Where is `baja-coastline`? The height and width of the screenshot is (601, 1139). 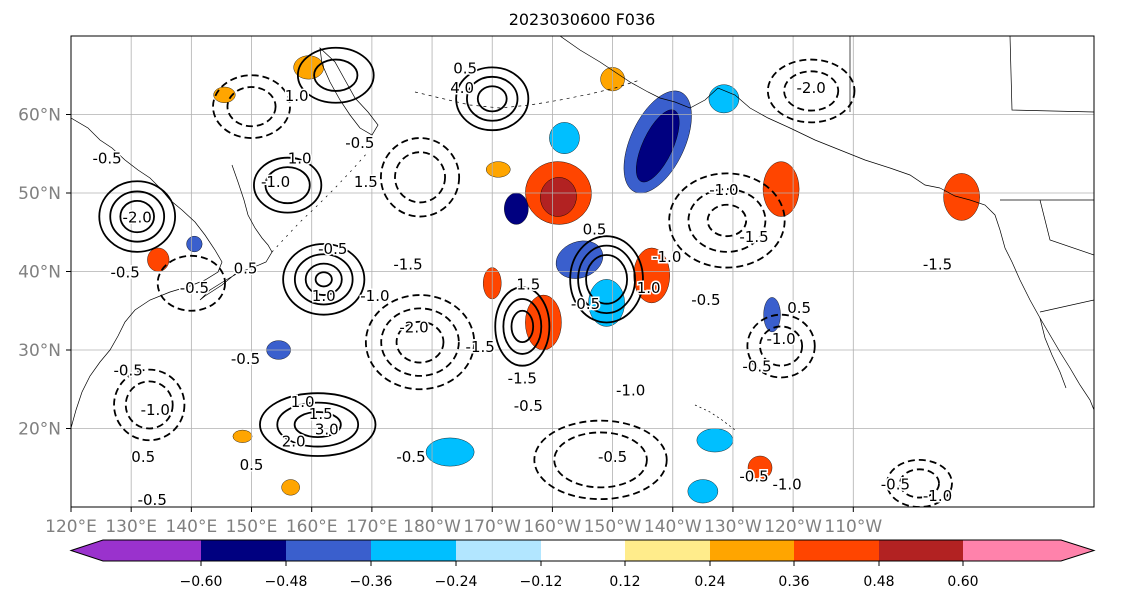
baja-coastline is located at coordinates (1053, 353).